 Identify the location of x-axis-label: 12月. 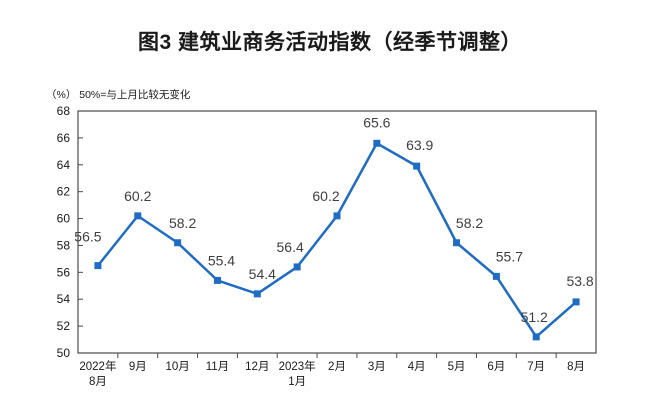
(257, 367).